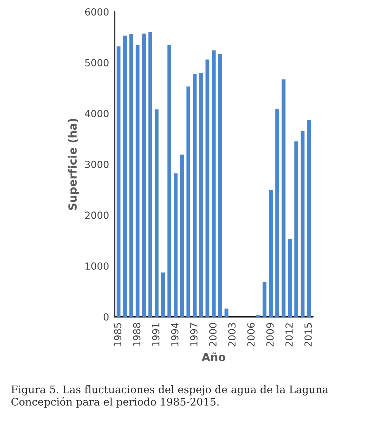 This screenshot has height=426, width=370. I want to click on y-tick-label: 1000, so click(97, 266).